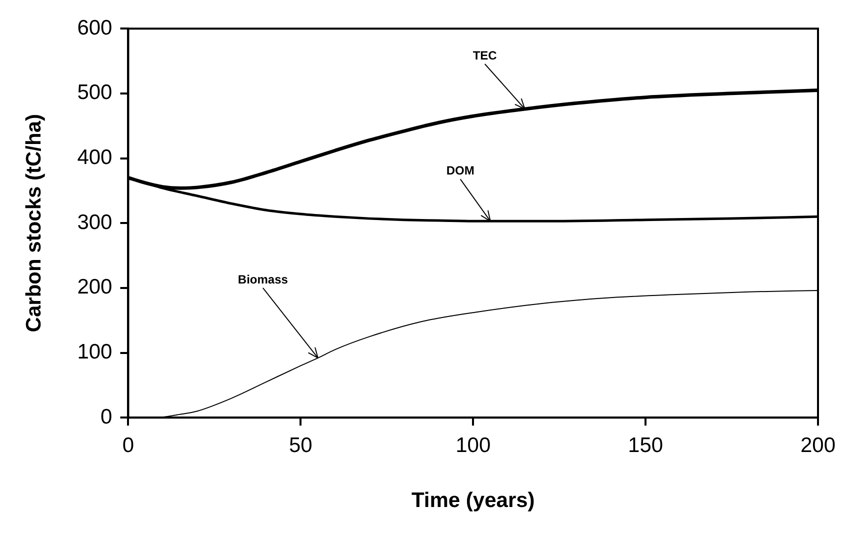 The image size is (856, 536). What do you see at coordinates (94, 352) in the screenshot?
I see `y-tick-label: 100` at bounding box center [94, 352].